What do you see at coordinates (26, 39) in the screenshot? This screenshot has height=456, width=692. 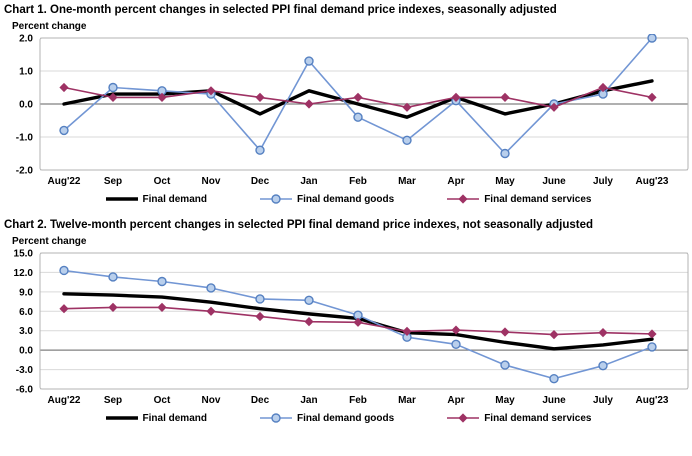 I see `y-tick-label: 2.0` at bounding box center [26, 39].